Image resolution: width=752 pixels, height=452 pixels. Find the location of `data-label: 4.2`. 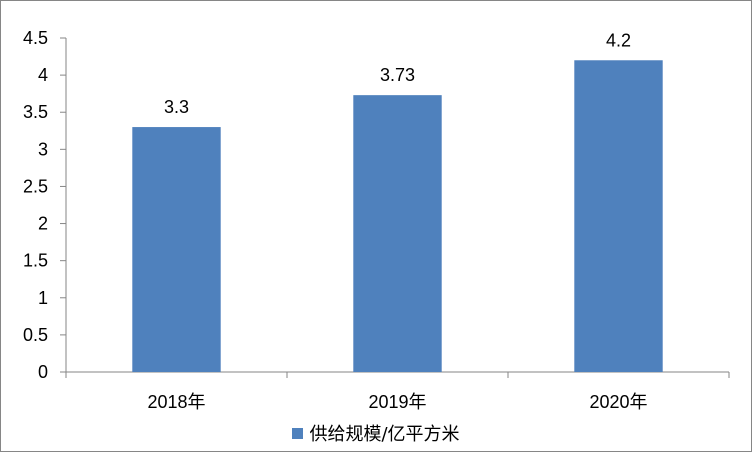

data-label: 4.2 is located at coordinates (618, 40).